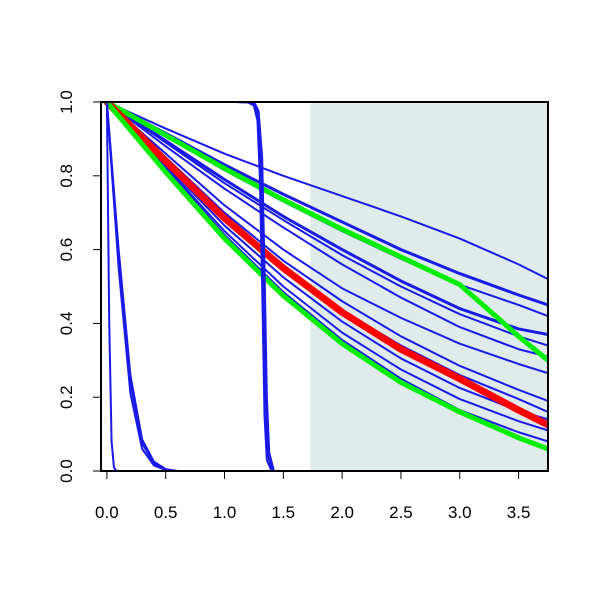 Image resolution: width=600 pixels, height=600 pixels. I want to click on y-tick-label: 1.0, so click(66, 102).